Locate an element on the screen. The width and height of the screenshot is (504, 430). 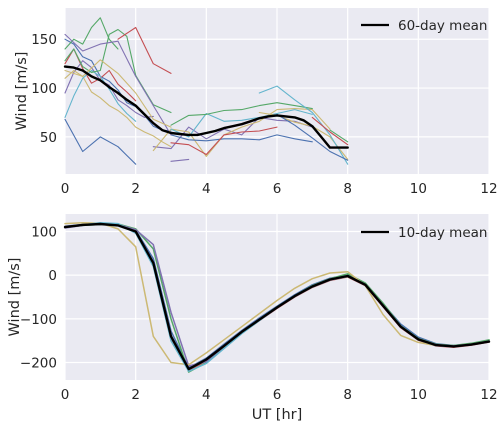
y-tick-label: 50 is located at coordinates (48, 138).